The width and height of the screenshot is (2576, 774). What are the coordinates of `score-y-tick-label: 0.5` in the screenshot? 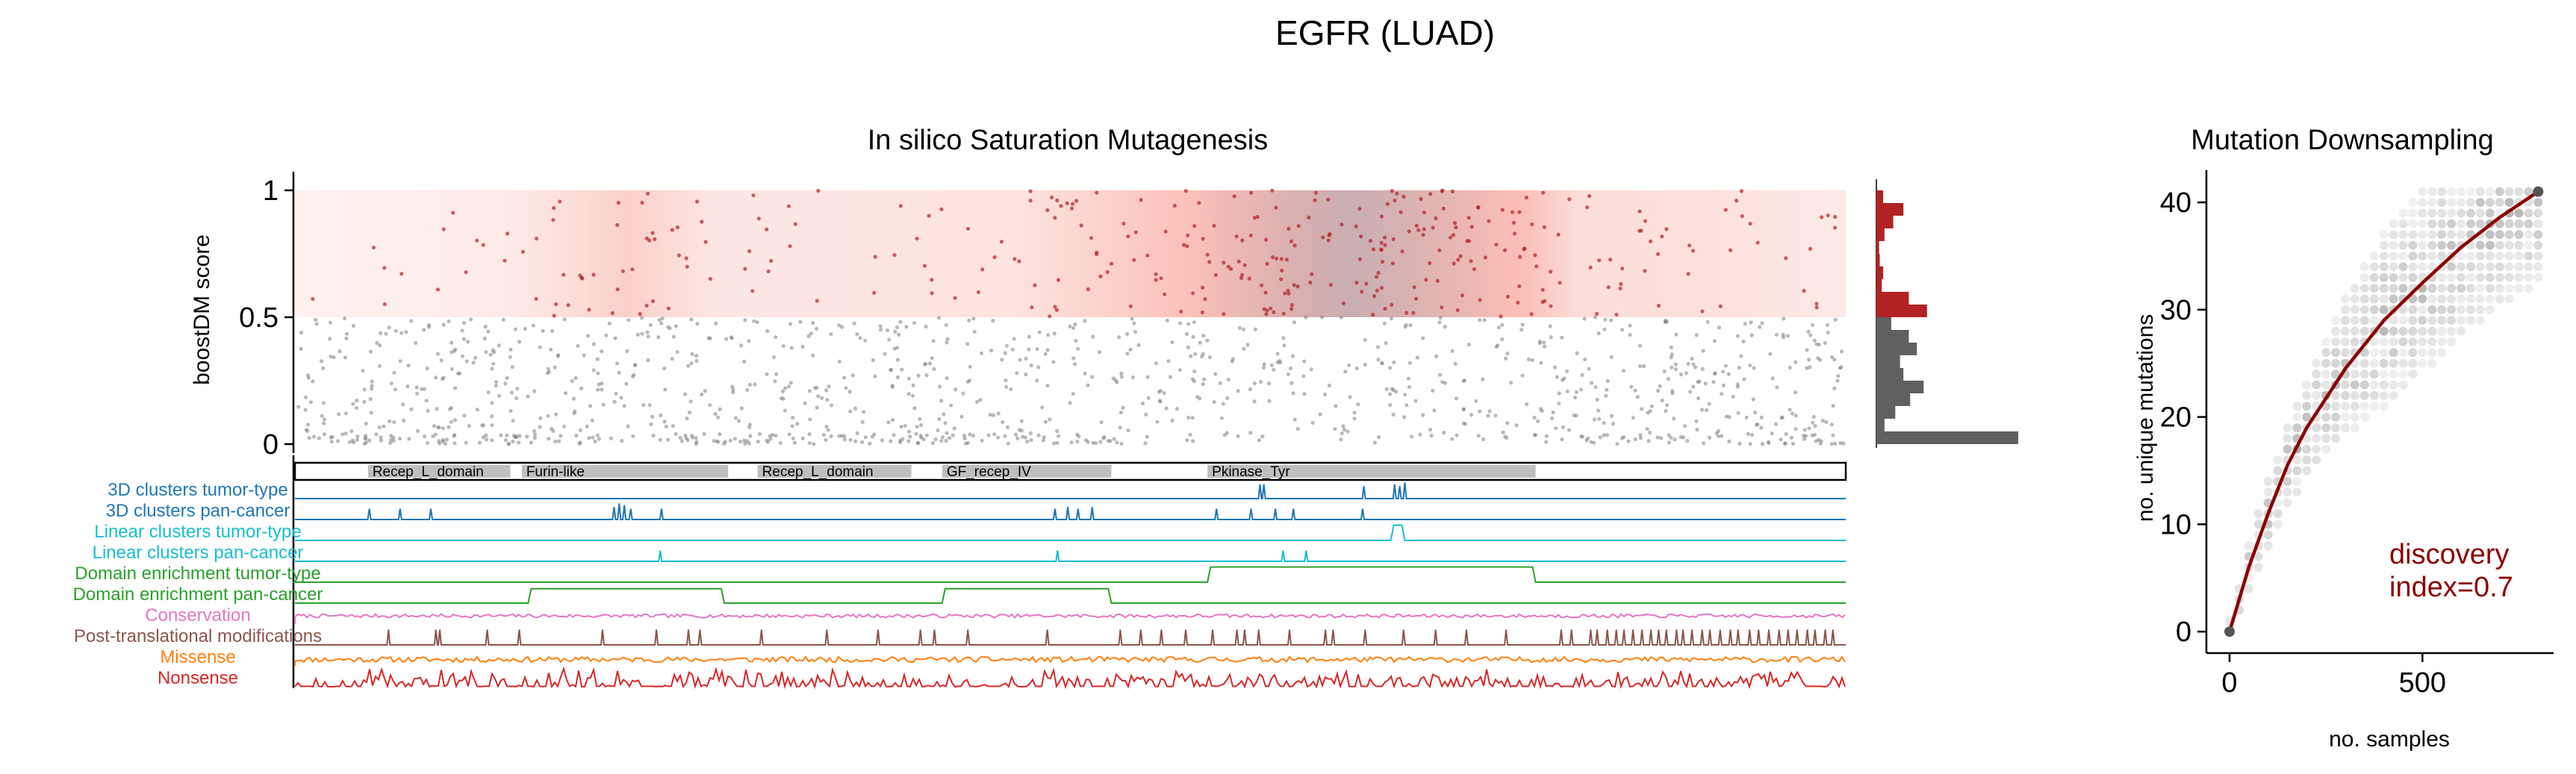 It's located at (259, 318).